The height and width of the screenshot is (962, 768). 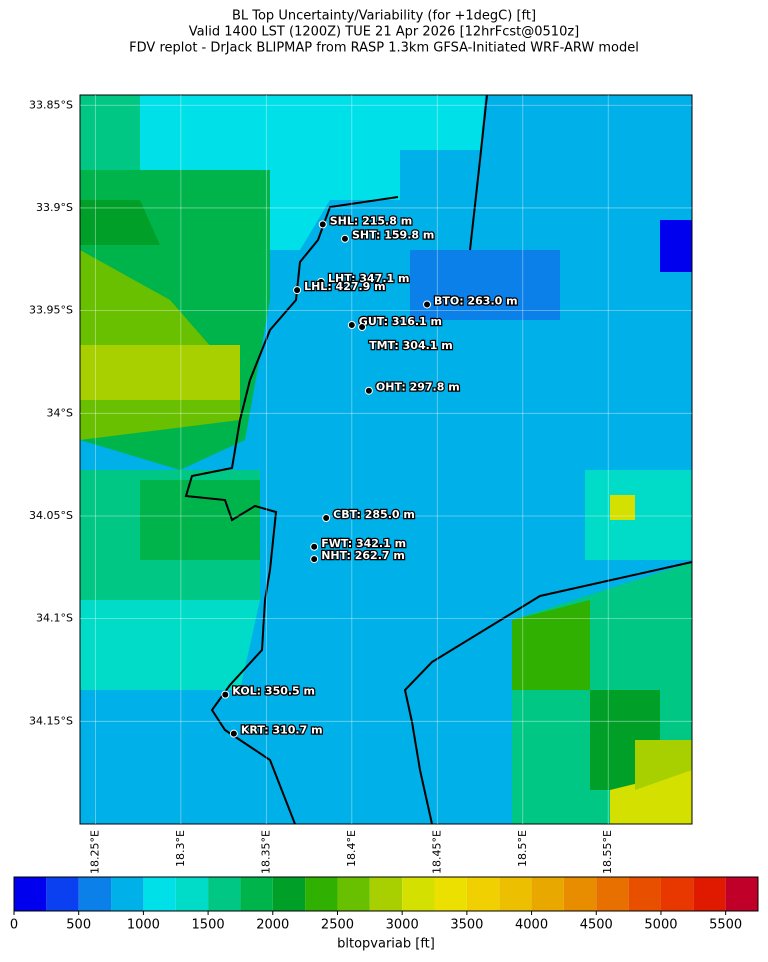 I want to click on station-label: OHT: 297.8 m, so click(x=418, y=387).